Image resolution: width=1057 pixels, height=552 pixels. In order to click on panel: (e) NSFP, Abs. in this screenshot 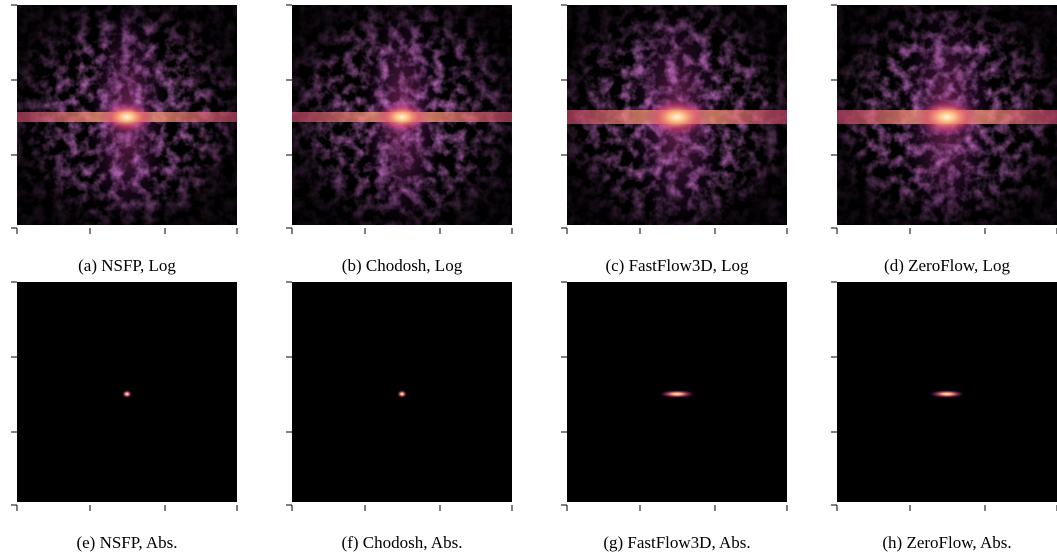, I will do `click(124, 416)`.